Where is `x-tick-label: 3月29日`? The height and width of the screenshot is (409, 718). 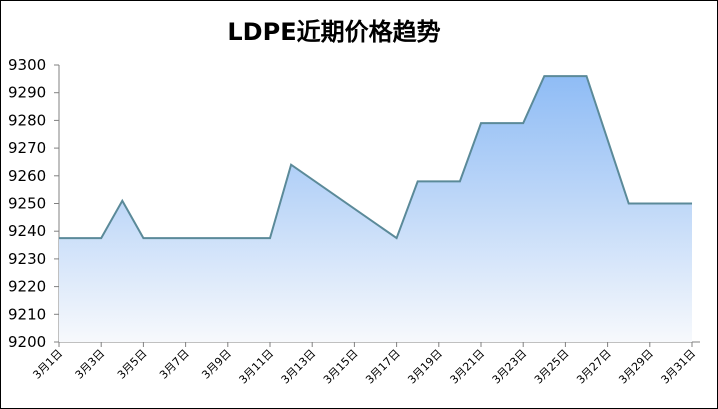
x-tick-label: 3月29日 is located at coordinates (636, 367).